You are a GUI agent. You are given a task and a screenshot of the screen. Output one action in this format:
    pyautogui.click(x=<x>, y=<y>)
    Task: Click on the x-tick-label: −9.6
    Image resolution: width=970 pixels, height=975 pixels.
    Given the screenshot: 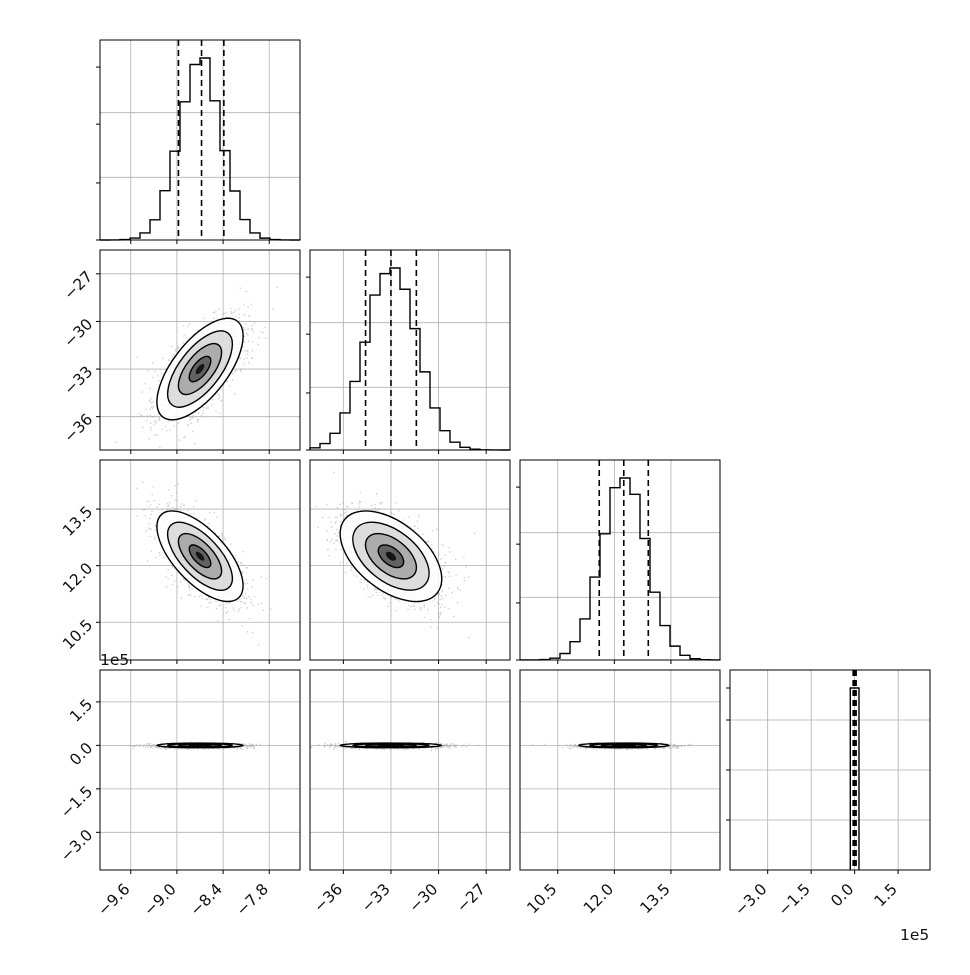 What is the action you would take?
    pyautogui.click(x=113, y=899)
    